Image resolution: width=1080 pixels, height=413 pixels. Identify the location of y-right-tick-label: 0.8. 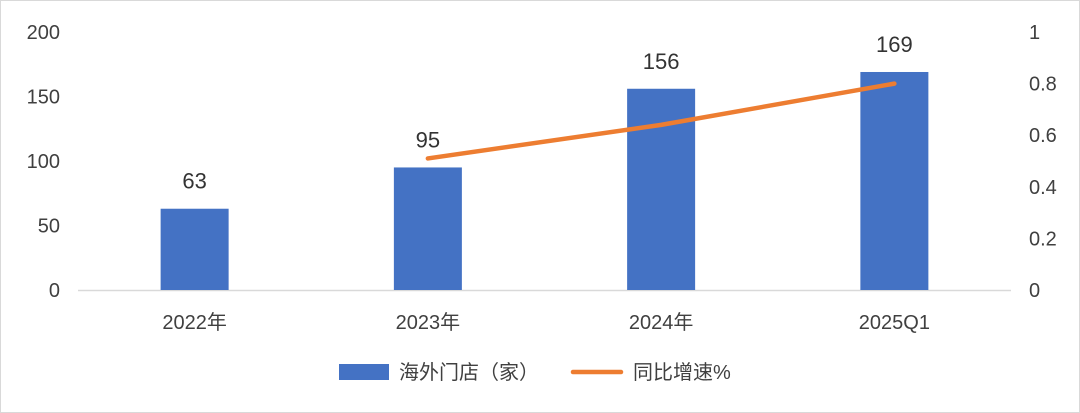
(1043, 85).